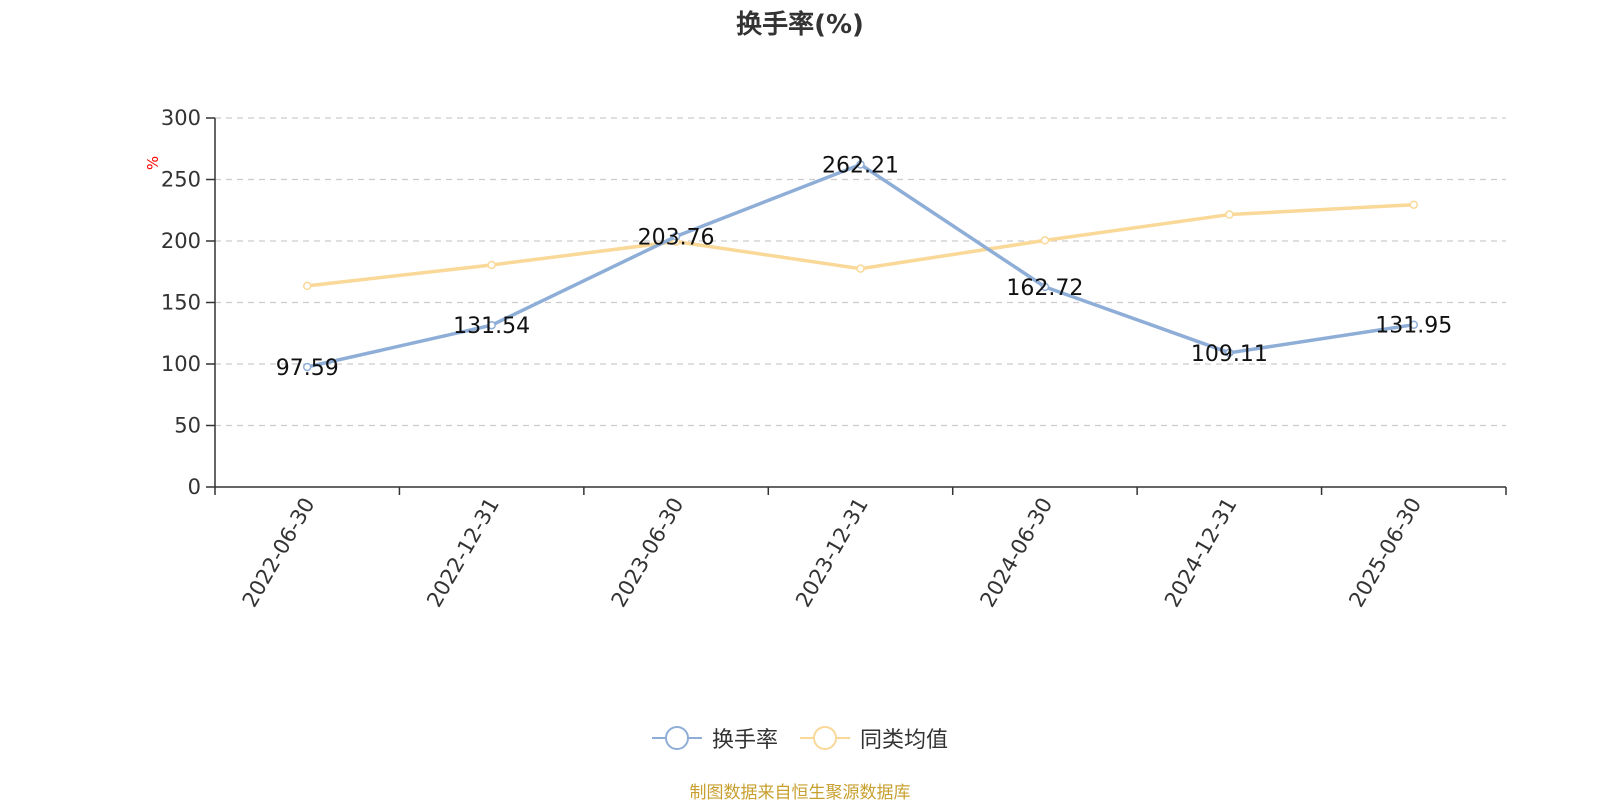 Image resolution: width=1600 pixels, height=803 pixels. I want to click on x-tick-label: 2022-12-31, so click(463, 552).